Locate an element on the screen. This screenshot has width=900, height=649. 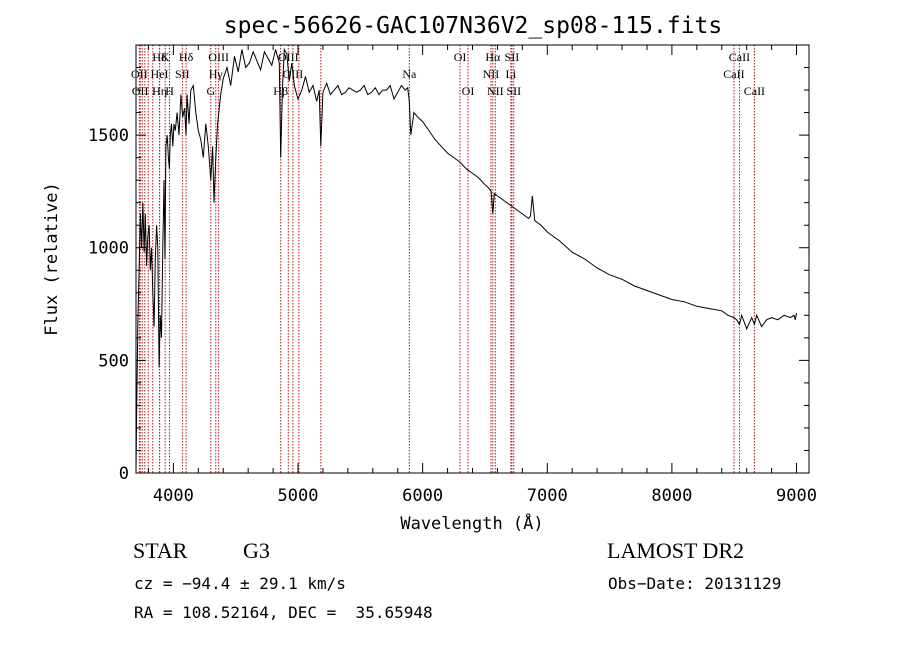
y-tick-label: 1500 is located at coordinates (108, 136).